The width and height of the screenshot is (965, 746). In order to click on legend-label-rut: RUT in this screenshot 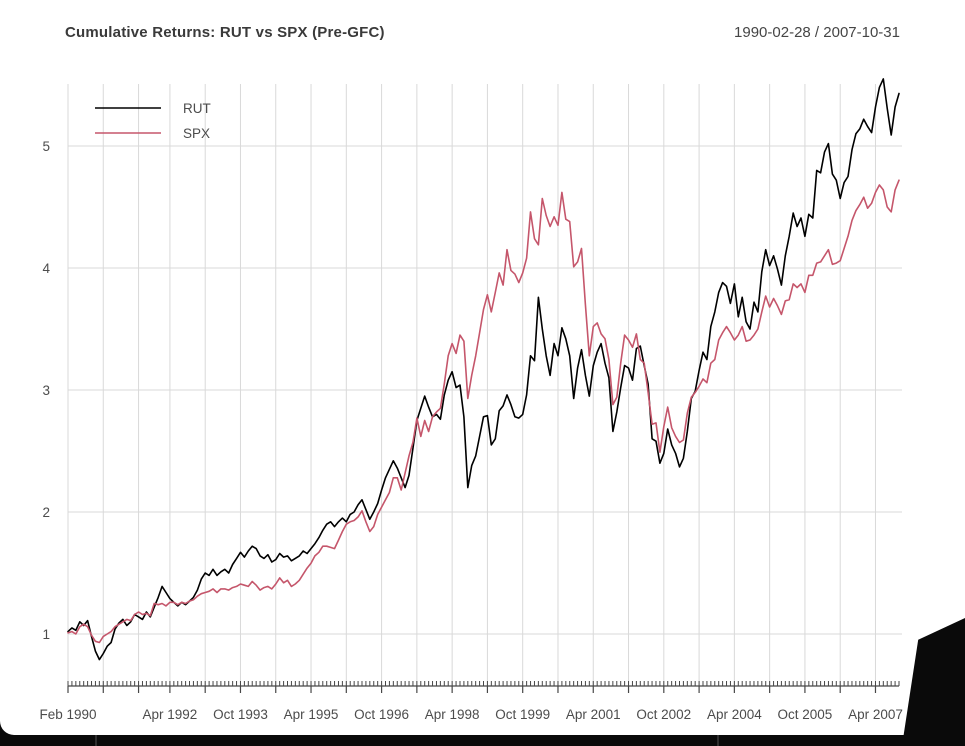, I will do `click(197, 108)`.